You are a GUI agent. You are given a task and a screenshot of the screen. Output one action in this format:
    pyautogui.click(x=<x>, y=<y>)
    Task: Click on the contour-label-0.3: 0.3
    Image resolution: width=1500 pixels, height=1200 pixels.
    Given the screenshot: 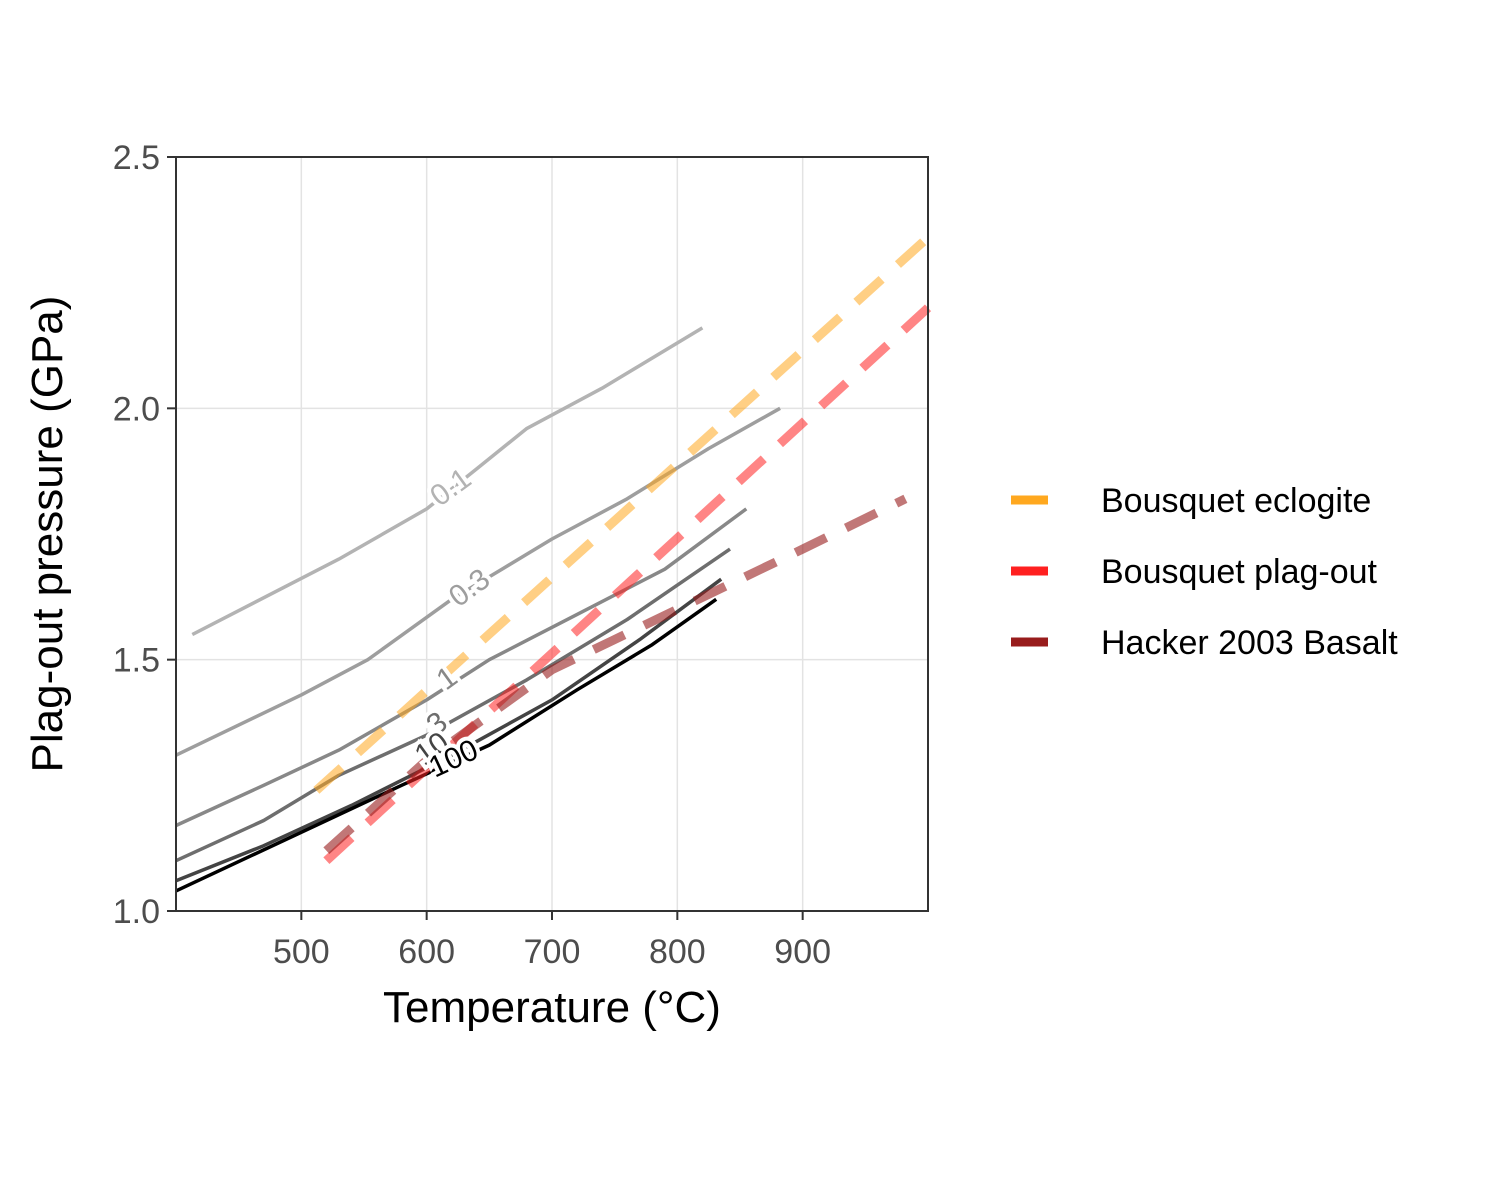 What is the action you would take?
    pyautogui.click(x=469, y=587)
    